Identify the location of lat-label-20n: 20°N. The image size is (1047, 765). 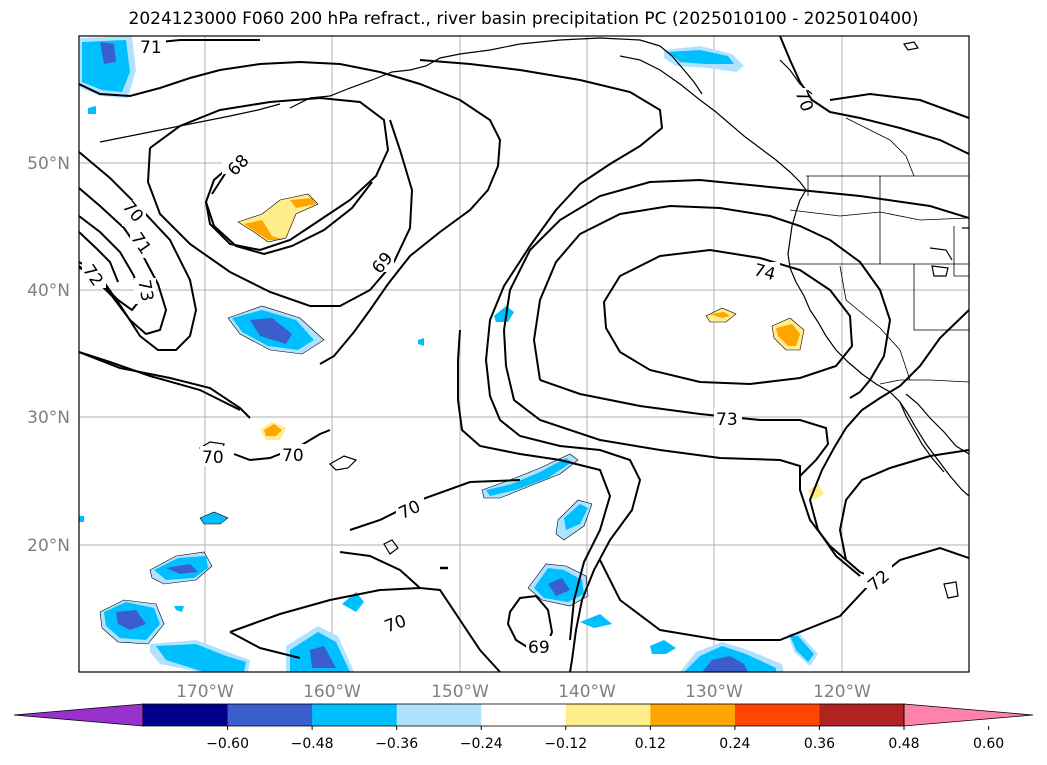
(48, 546).